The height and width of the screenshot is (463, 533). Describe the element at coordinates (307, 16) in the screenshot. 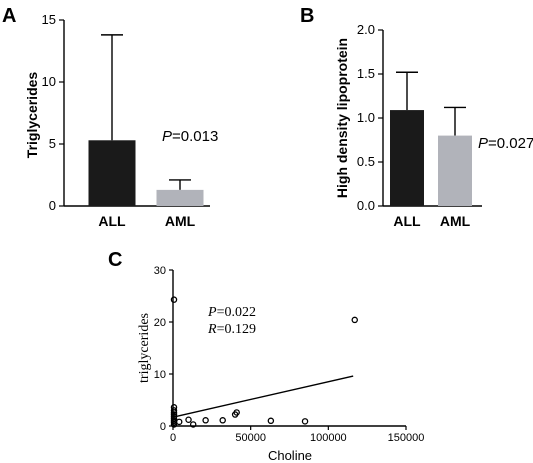

I see `panel-b-label: B` at that location.